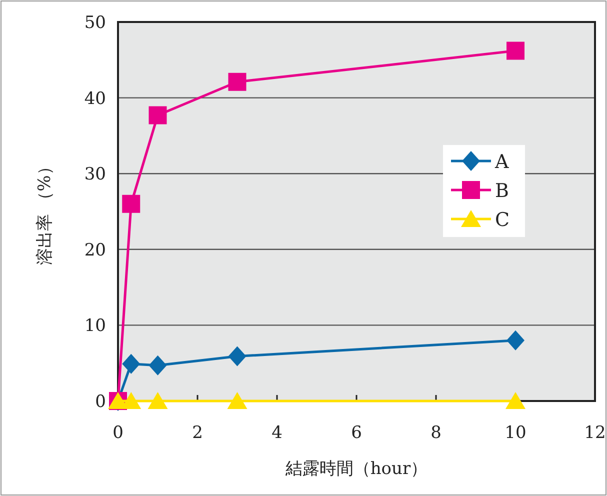  What do you see at coordinates (95, 174) in the screenshot?
I see `y-tick-label: 30` at bounding box center [95, 174].